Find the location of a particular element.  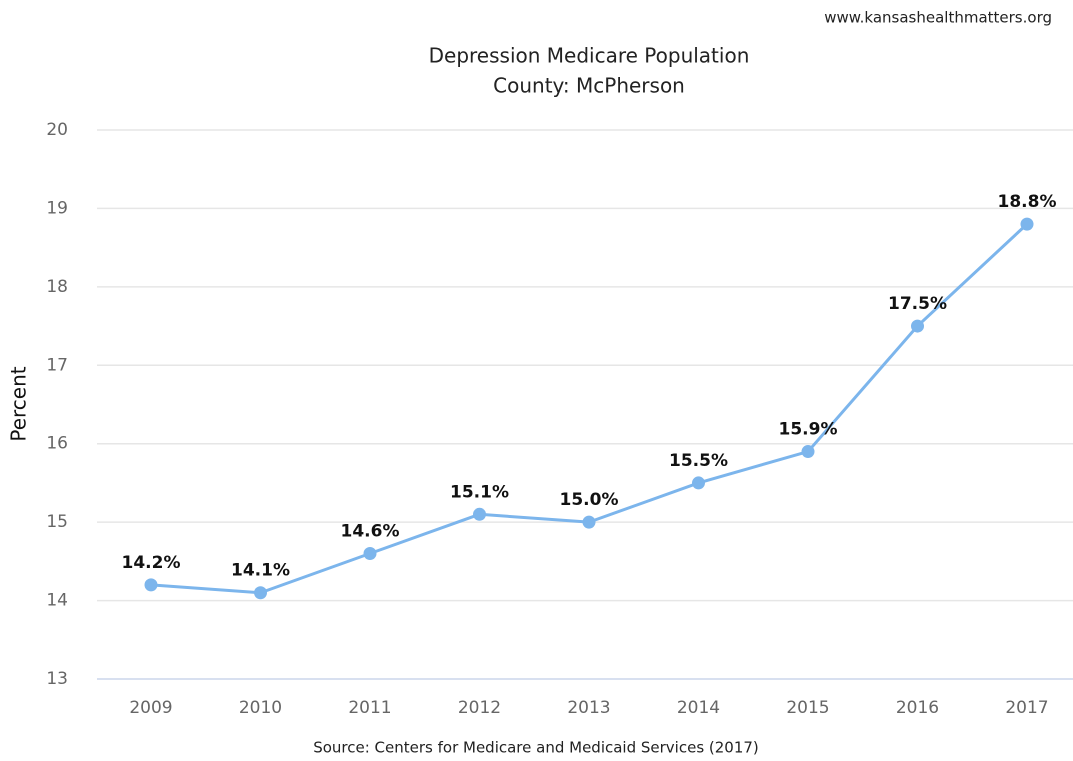

y-tick-label: 20 is located at coordinates (57, 130).